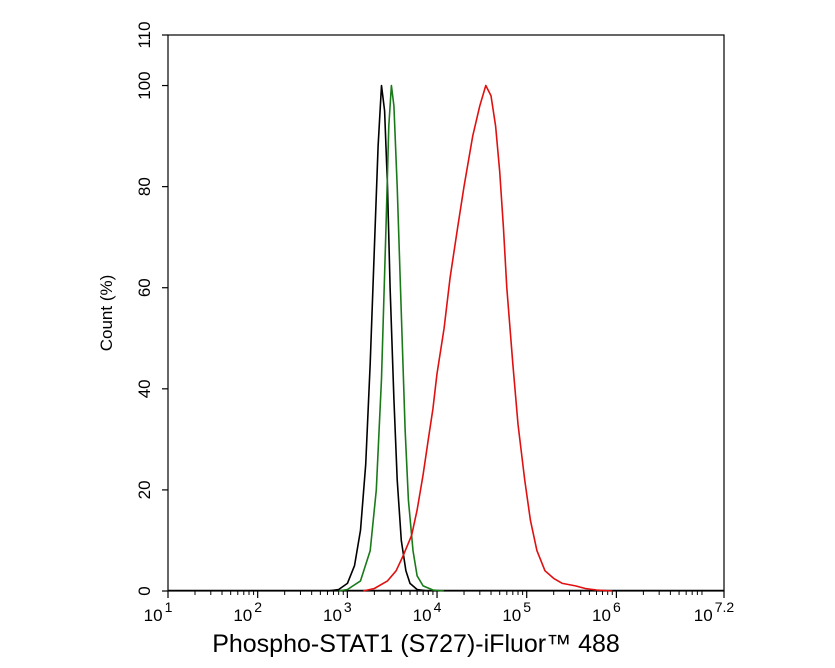 This screenshot has height=668, width=835. I want to click on x-tick-label: 10 3, so click(337, 612).